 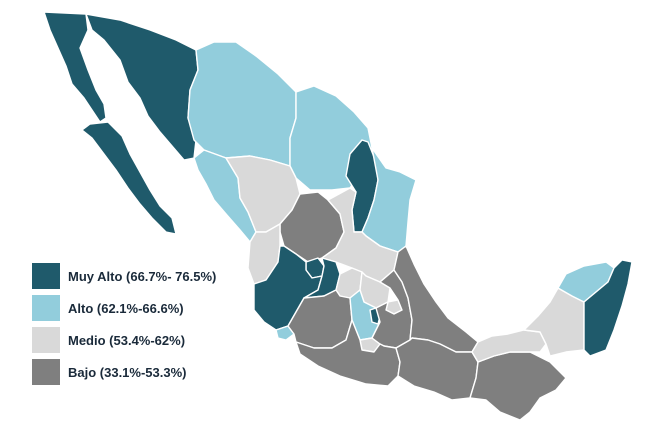 I want to click on region-sonora, so click(x=142, y=87).